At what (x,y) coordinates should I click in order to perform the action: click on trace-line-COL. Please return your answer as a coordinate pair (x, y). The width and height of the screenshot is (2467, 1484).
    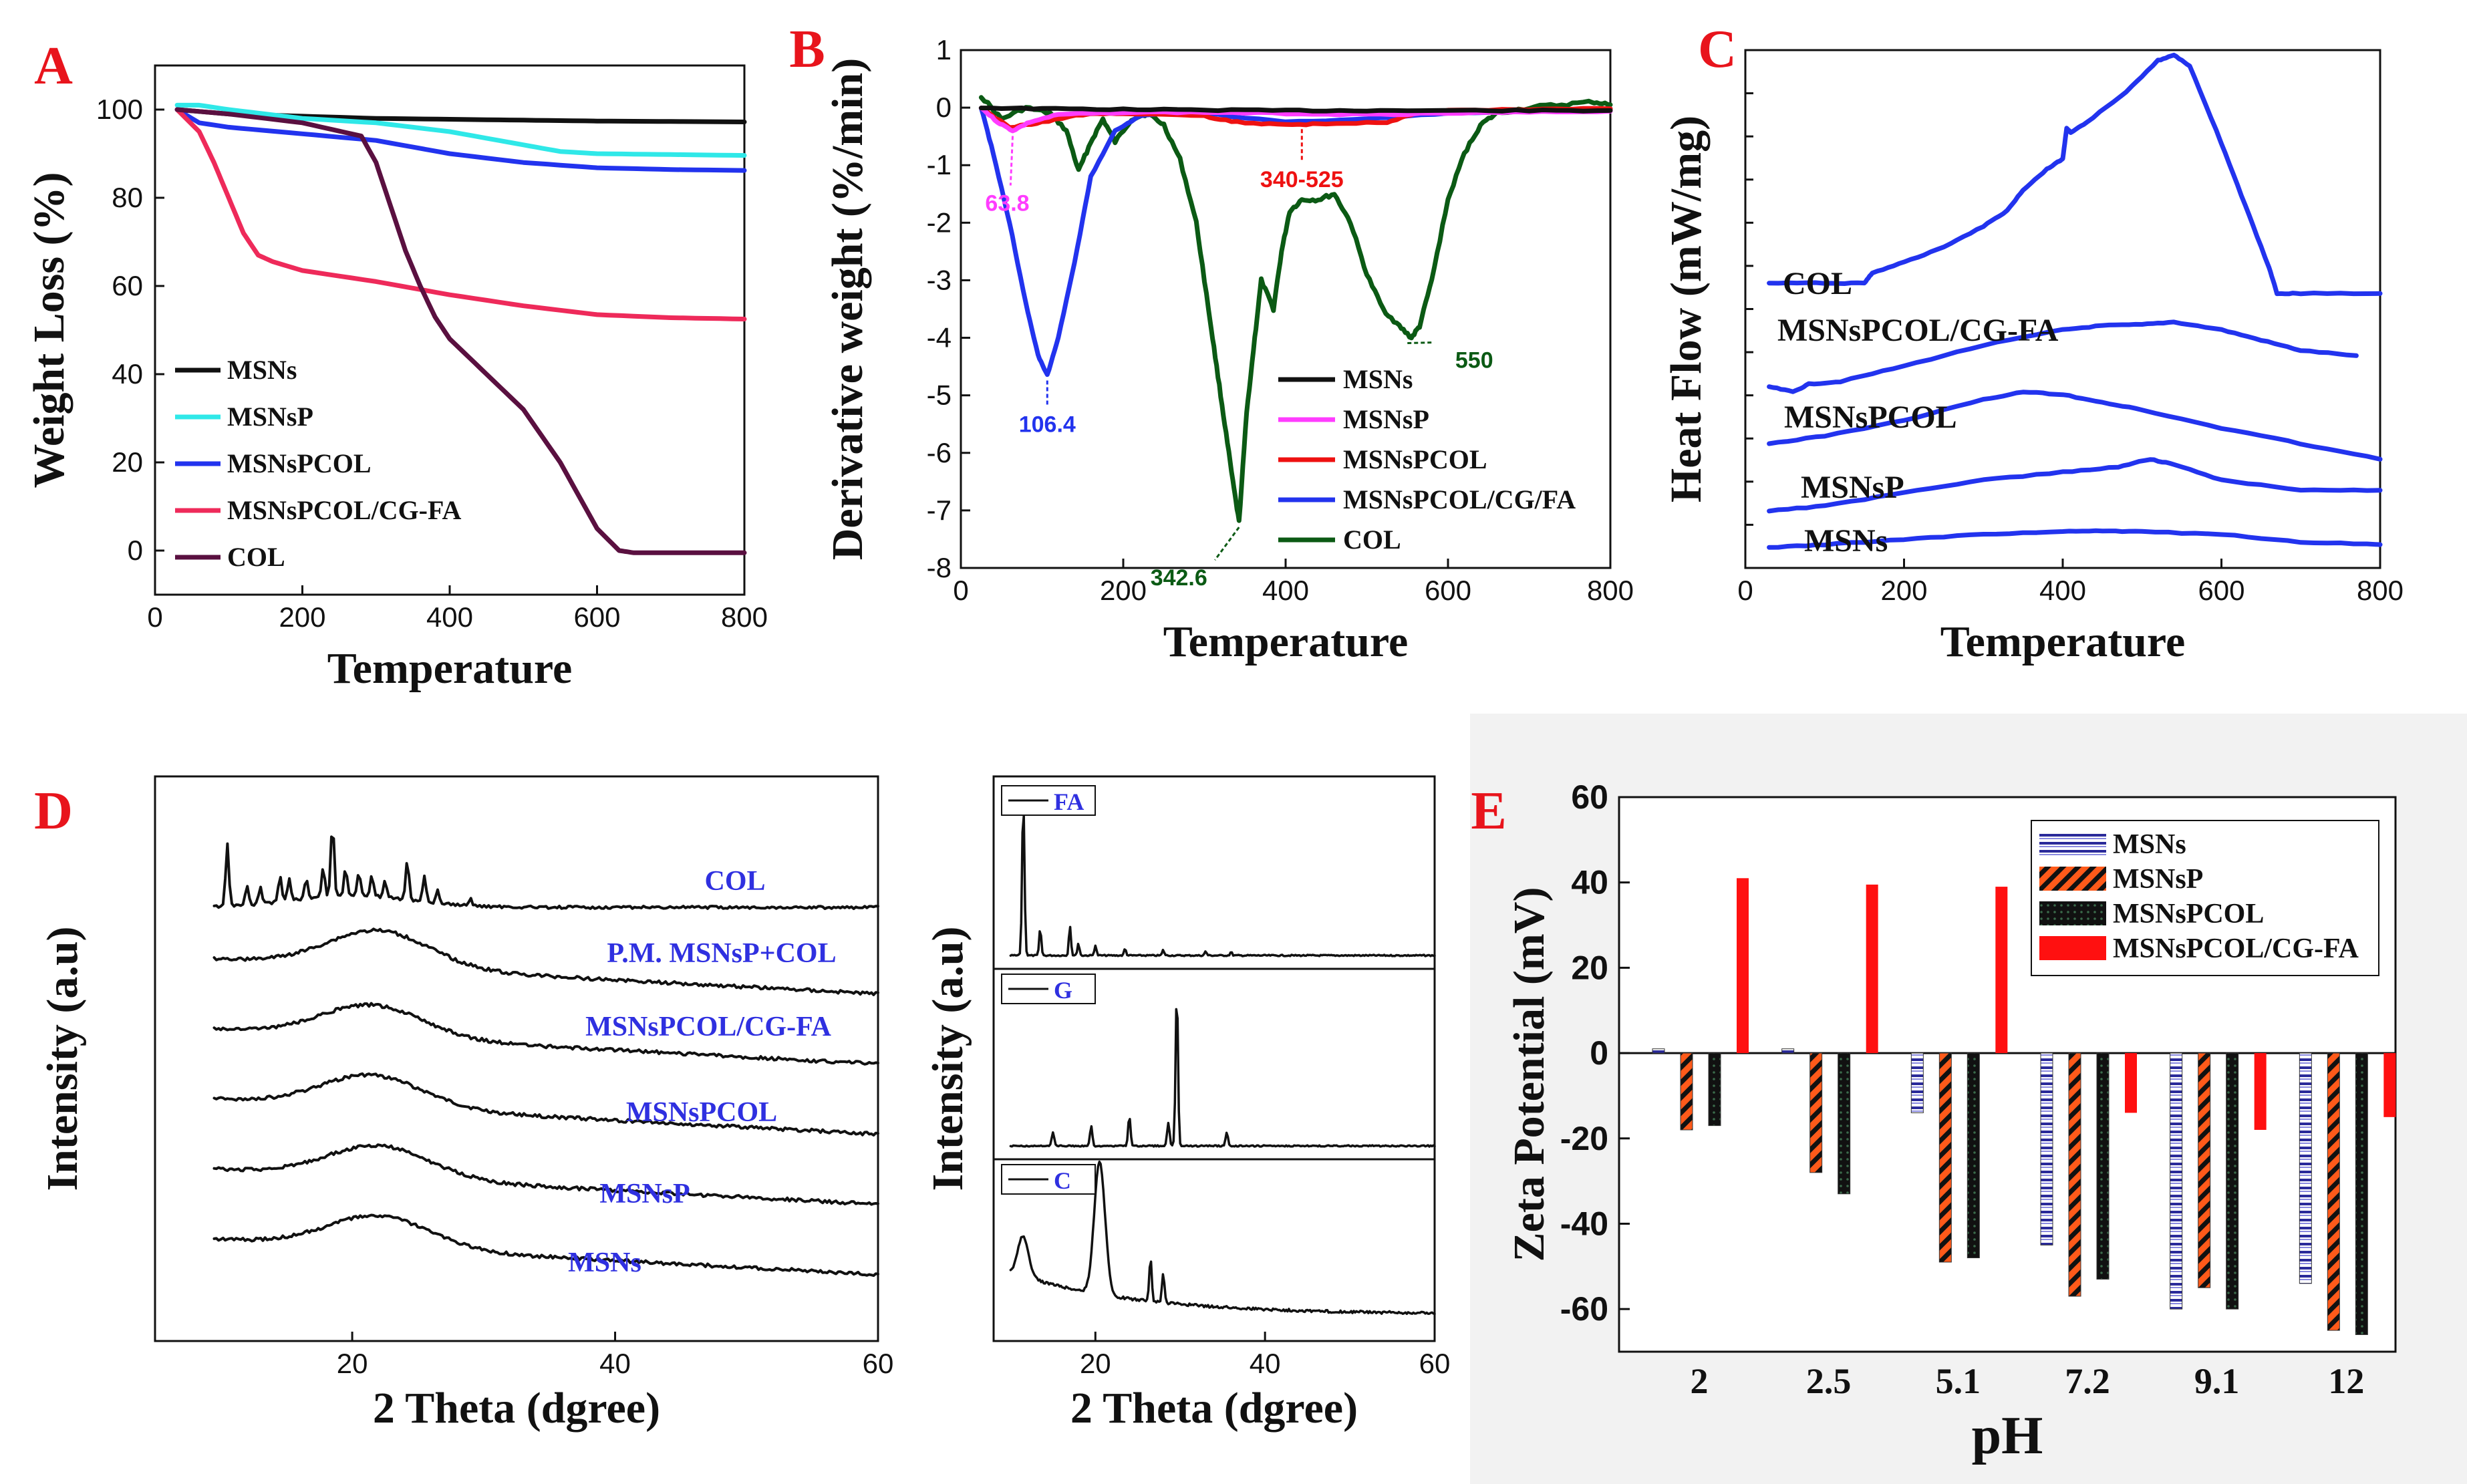
    Looking at the image, I should click on (545, 872).